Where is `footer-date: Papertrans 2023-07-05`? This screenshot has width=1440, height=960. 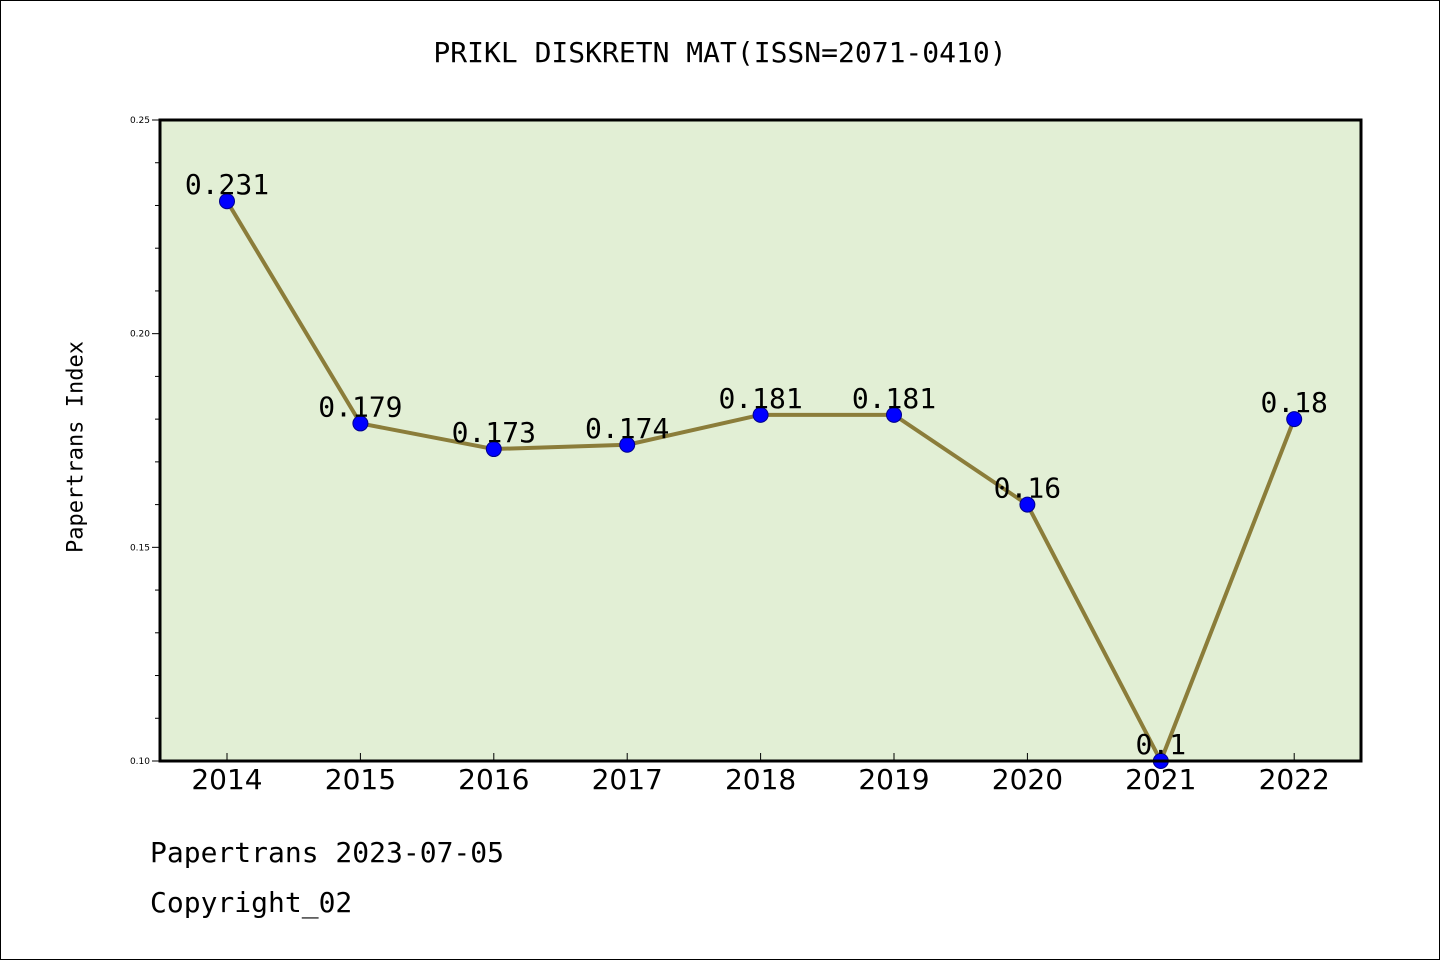
footer-date: Papertrans 2023-07-05 is located at coordinates (327, 852).